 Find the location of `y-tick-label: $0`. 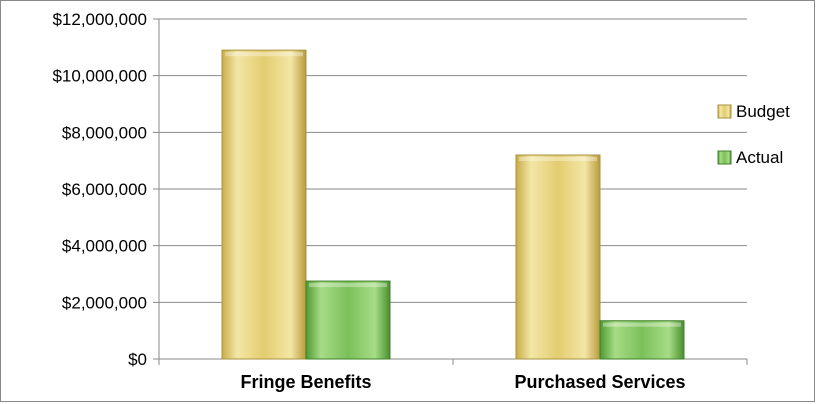

y-tick-label: $0 is located at coordinates (137, 359).